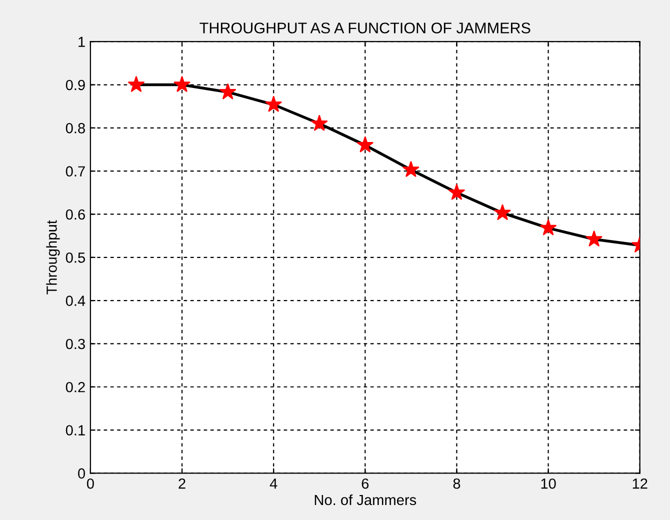 The image size is (670, 520). I want to click on y-tick-label: 0.6, so click(75, 214).